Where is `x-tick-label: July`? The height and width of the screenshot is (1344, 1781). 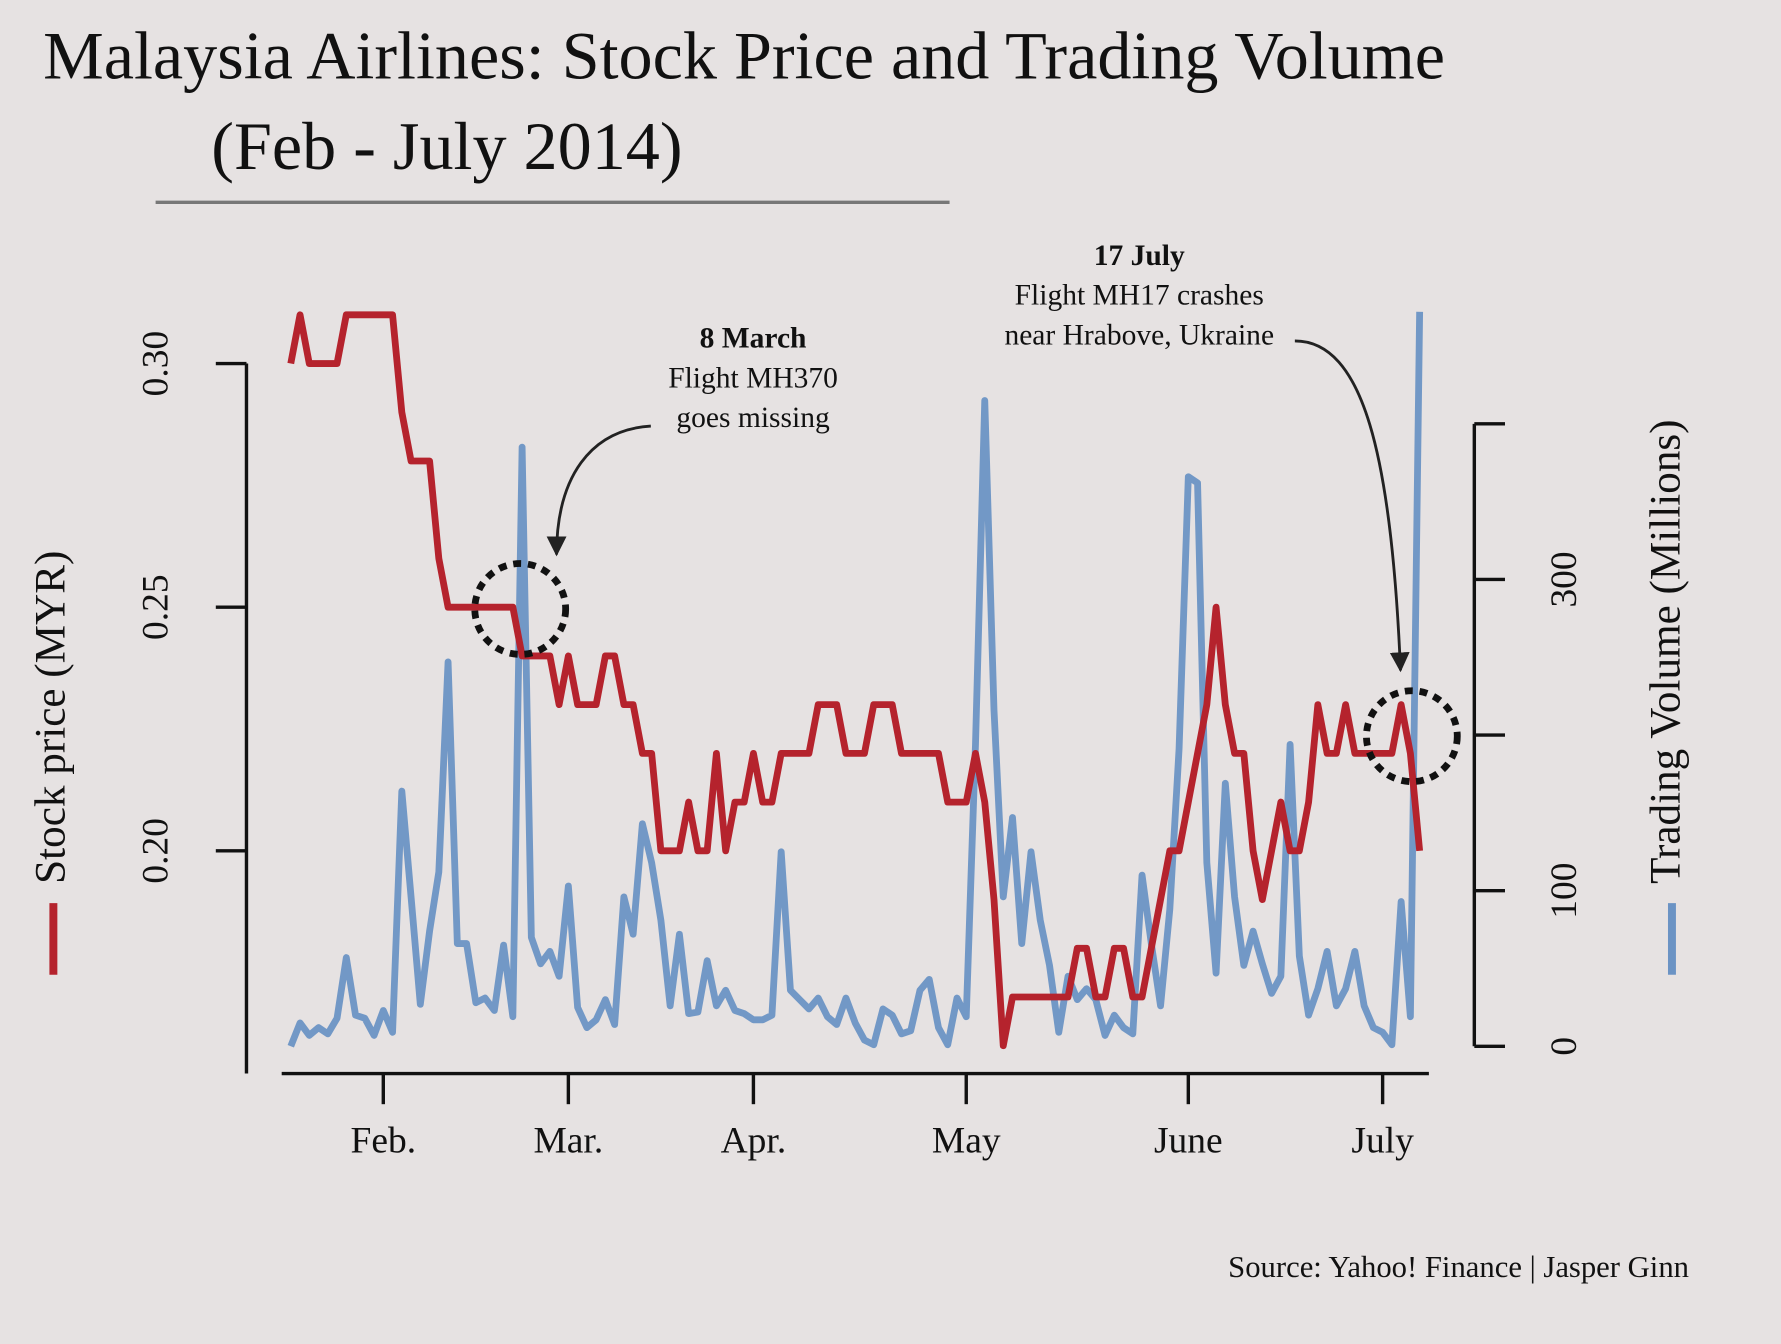
x-tick-label: July is located at coordinates (1382, 1141).